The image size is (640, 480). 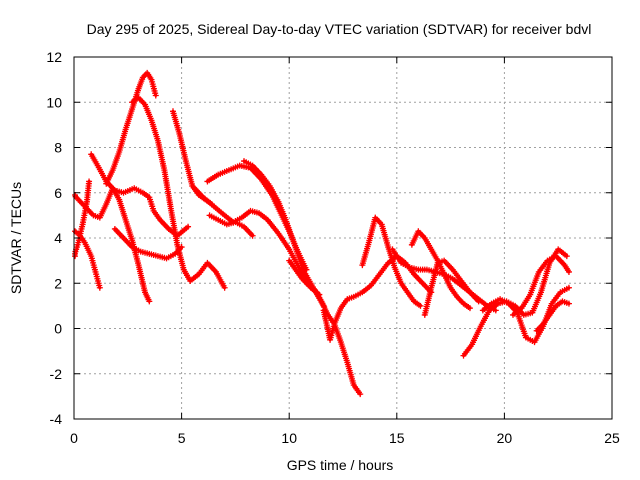 What do you see at coordinates (58, 329) in the screenshot?
I see `y-tick-label: 0` at bounding box center [58, 329].